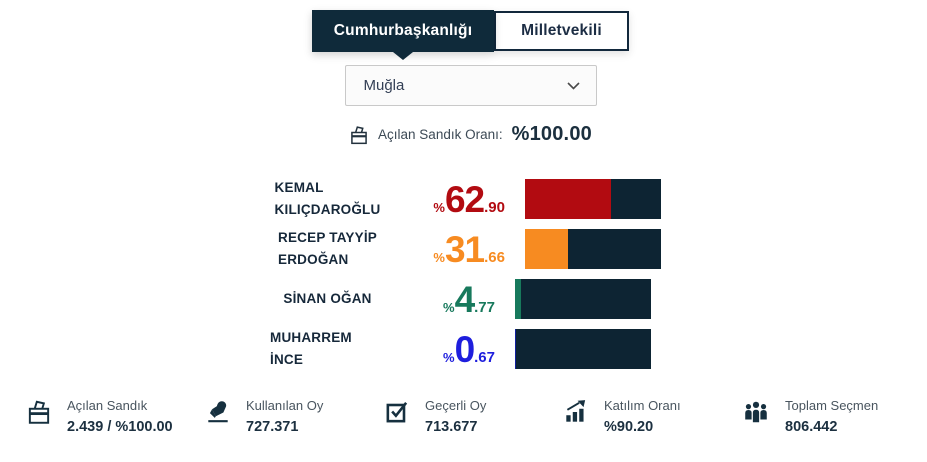  Describe the element at coordinates (397, 412) in the screenshot. I see `valid-vote-icon` at that location.